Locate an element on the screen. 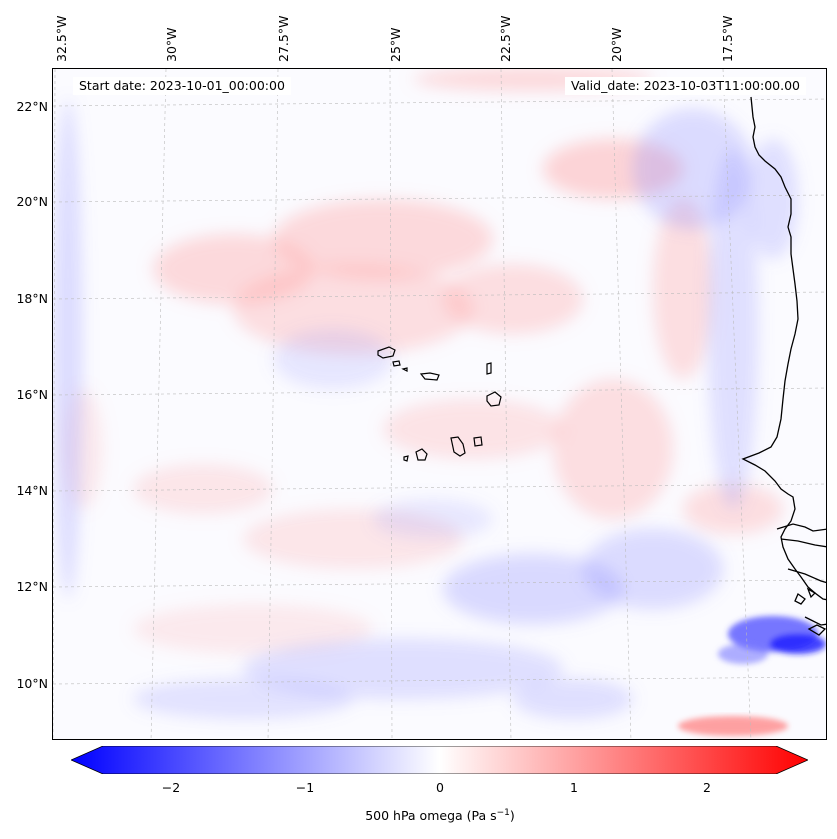 The width and height of the screenshot is (837, 839). lon-label-25w: 25°W is located at coordinates (395, 44).